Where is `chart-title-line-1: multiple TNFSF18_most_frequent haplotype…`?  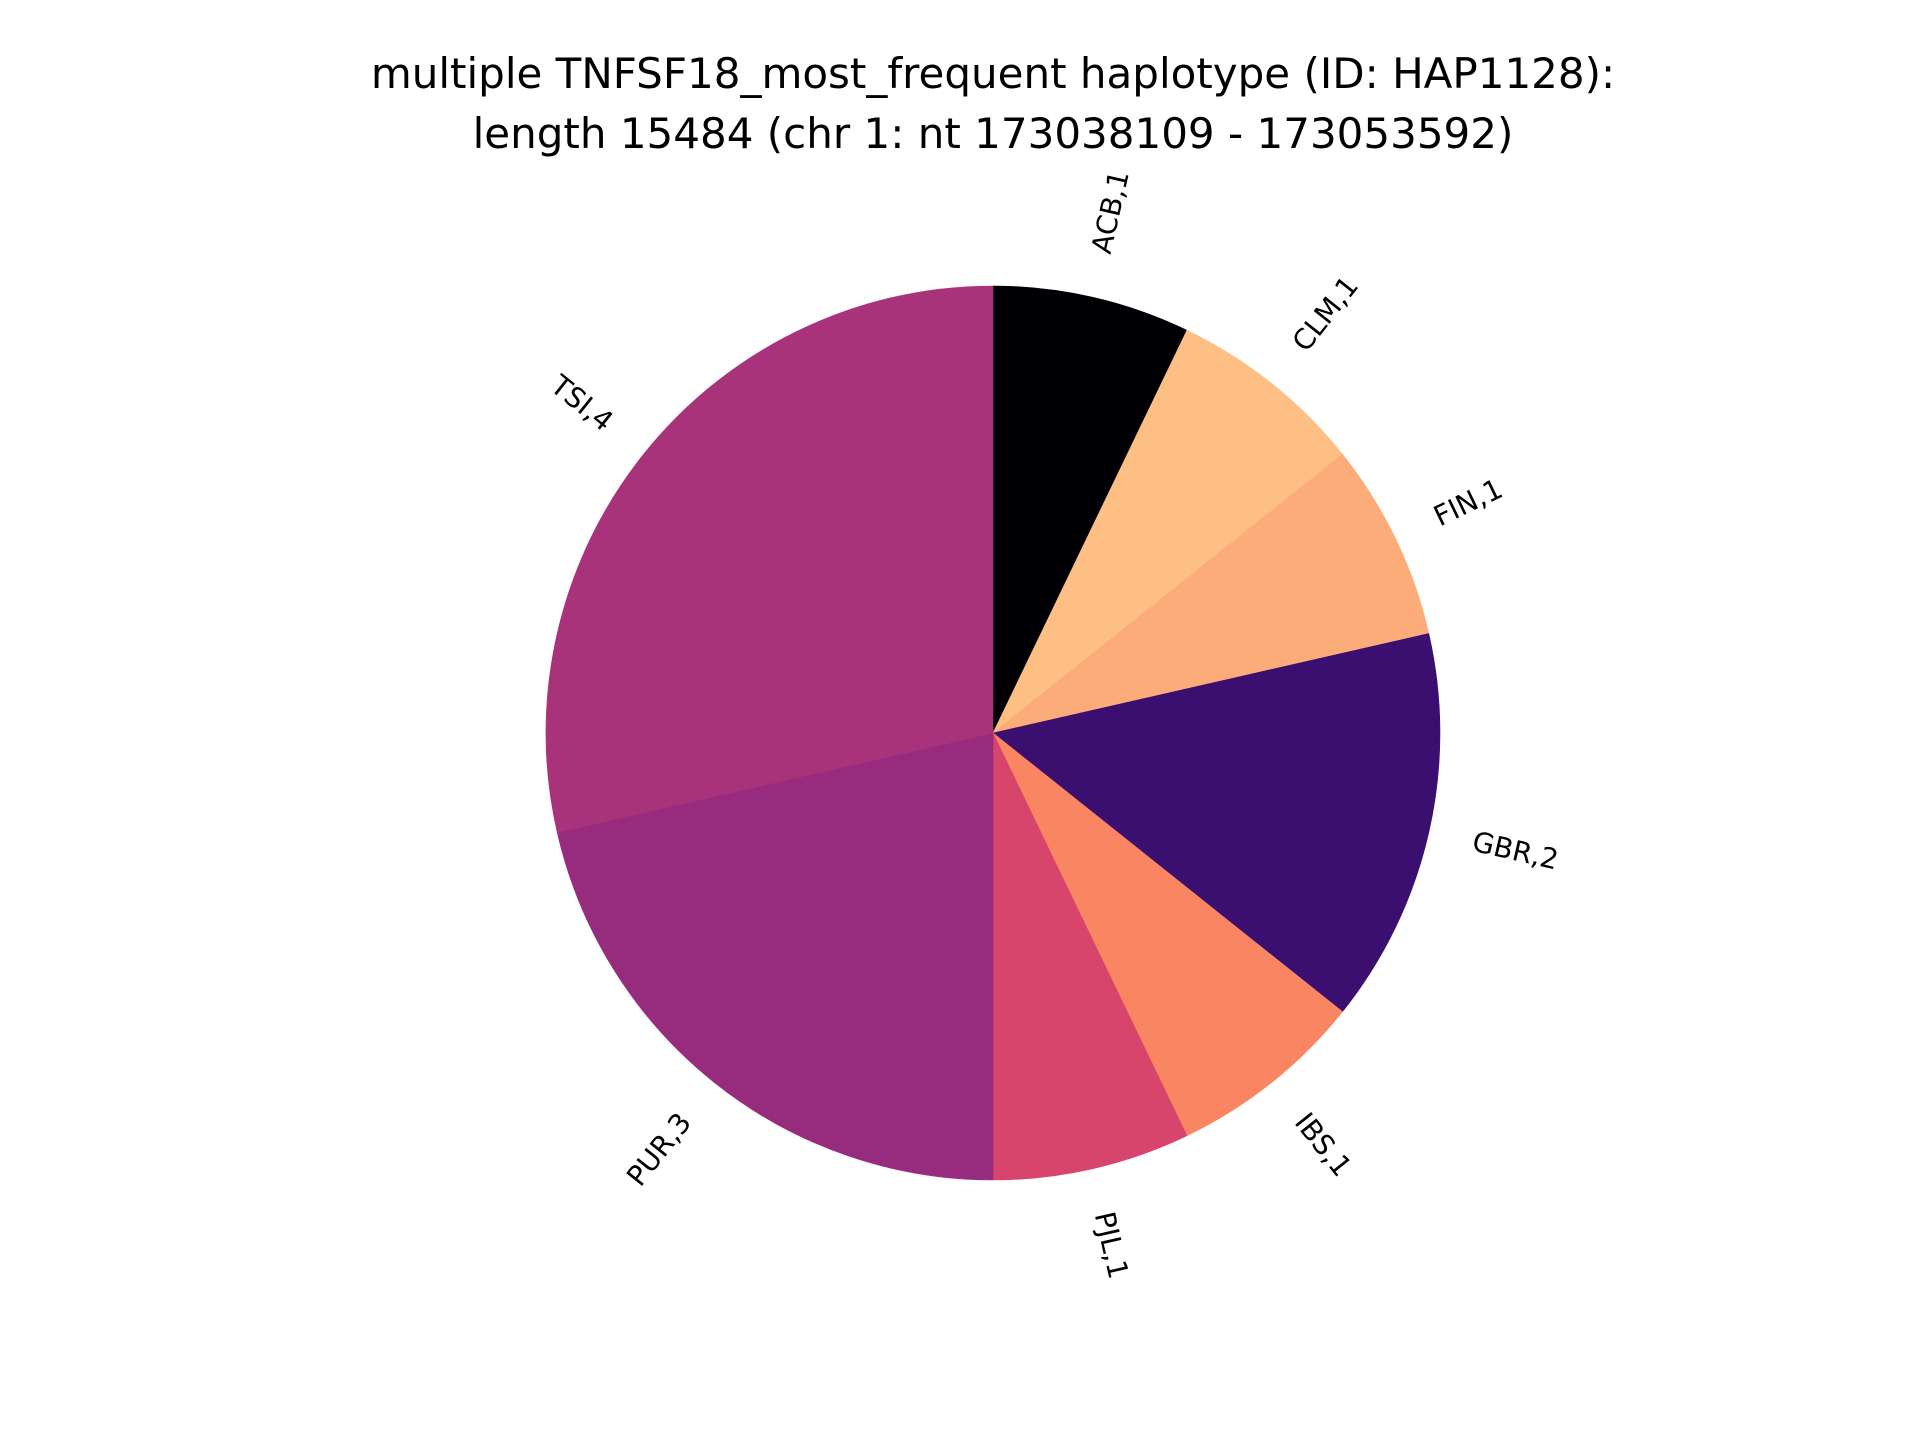
chart-title-line-1: multiple TNFSF18_most_frequent haplotype… is located at coordinates (993, 73).